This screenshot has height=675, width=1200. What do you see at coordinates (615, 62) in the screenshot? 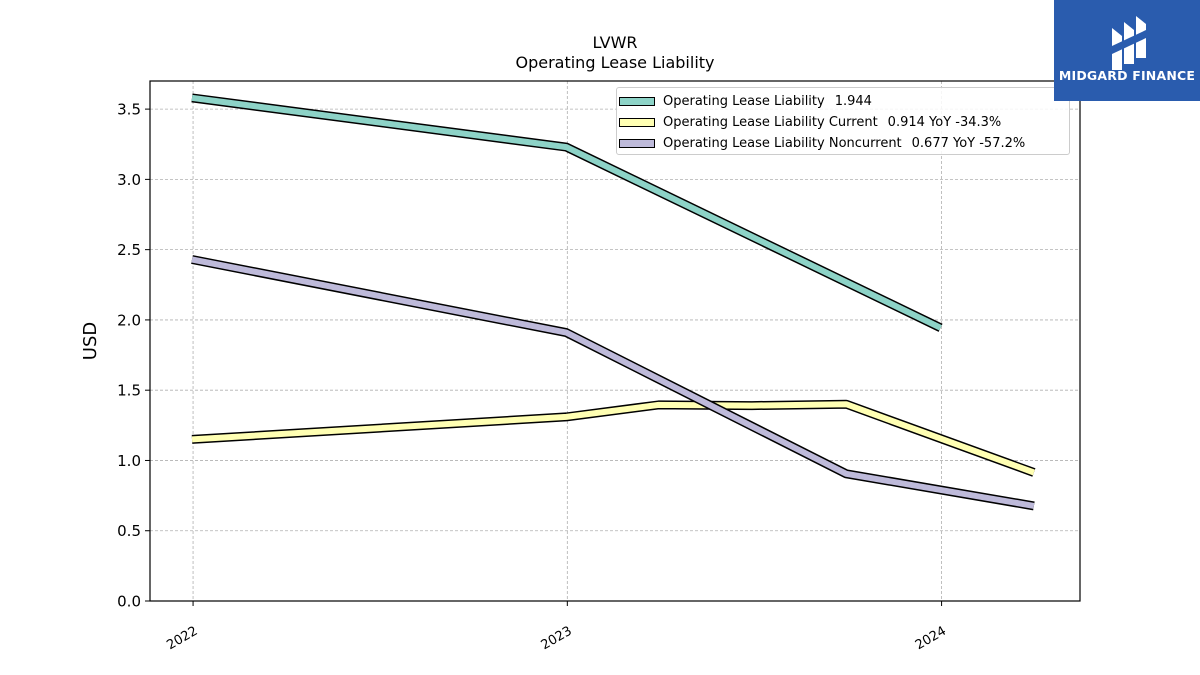
I see `chart-subtitle: Operating Lease Liability` at bounding box center [615, 62].